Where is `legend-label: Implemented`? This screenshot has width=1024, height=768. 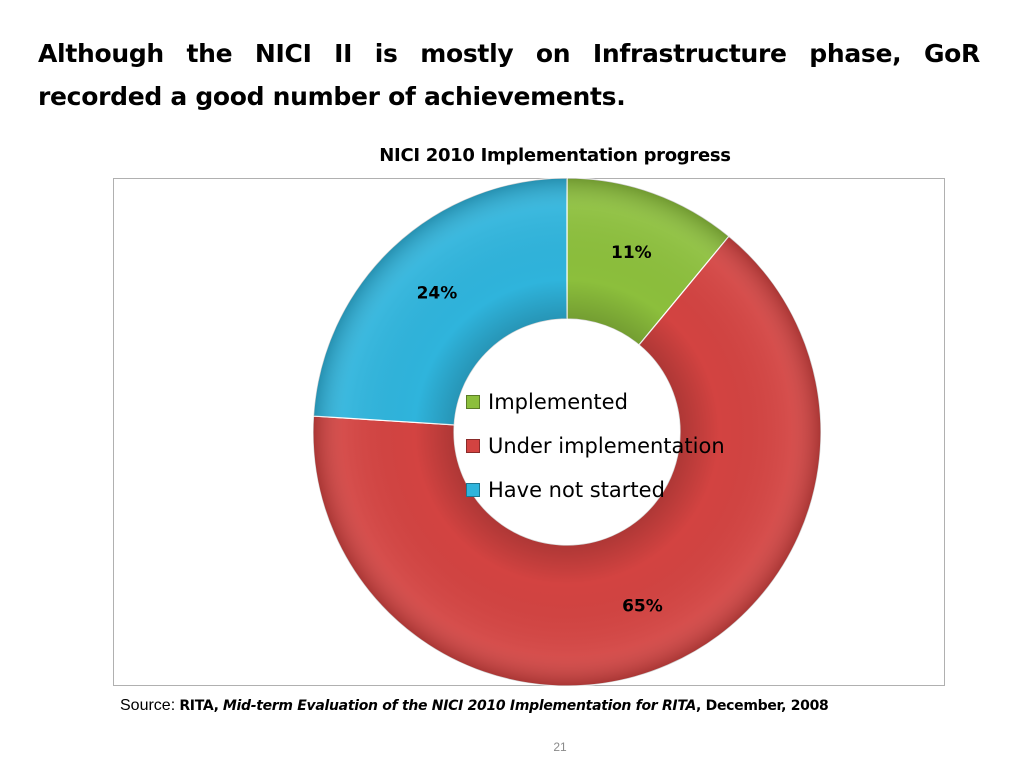 legend-label: Implemented is located at coordinates (558, 402).